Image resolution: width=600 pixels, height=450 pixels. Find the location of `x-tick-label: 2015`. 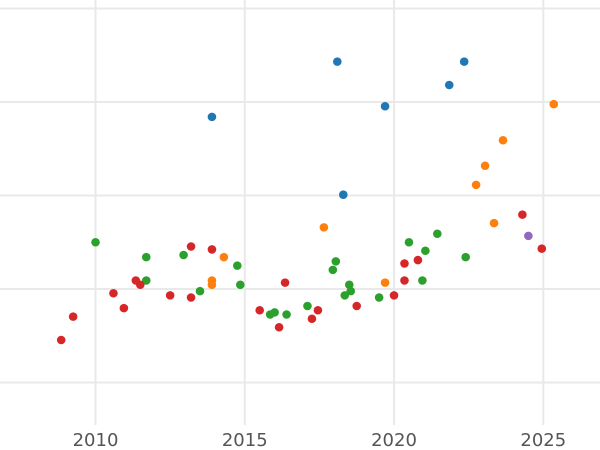

x-tick-label: 2015 is located at coordinates (245, 440).